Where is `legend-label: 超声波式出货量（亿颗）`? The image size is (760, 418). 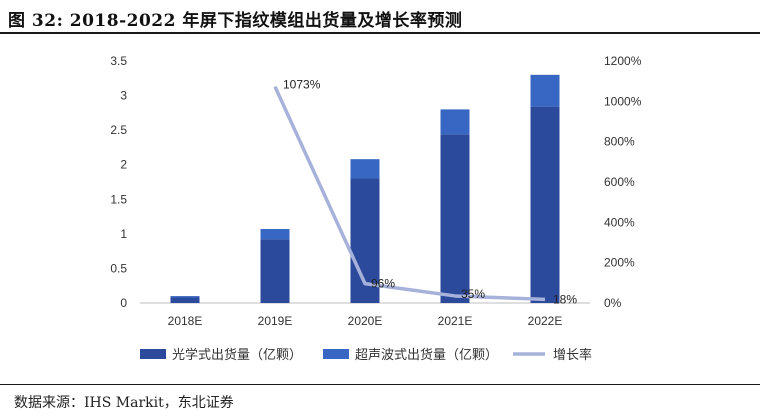
legend-label: 超声波式出货量（亿颗） is located at coordinates (426, 354).